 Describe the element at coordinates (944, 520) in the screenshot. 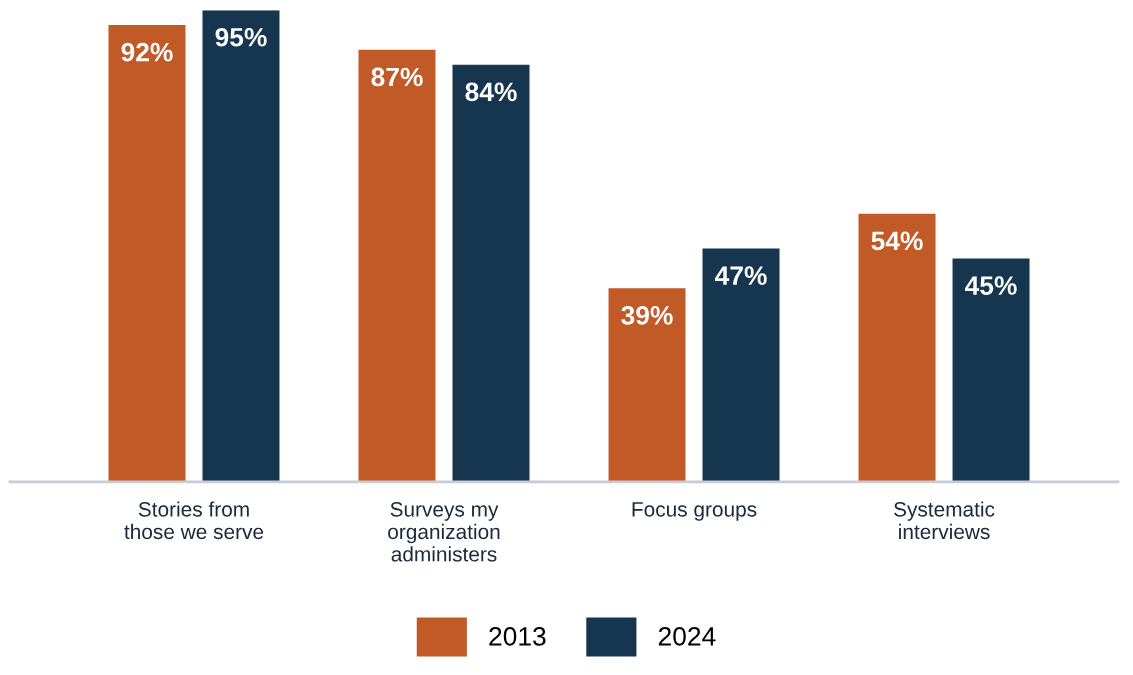

I see `x-tick-label: Systematic interviews` at that location.